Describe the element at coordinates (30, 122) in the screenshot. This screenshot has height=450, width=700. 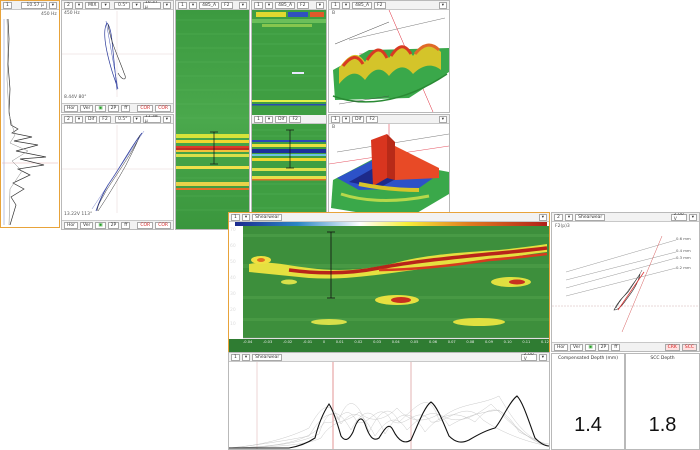
I see `trace-plot` at that location.